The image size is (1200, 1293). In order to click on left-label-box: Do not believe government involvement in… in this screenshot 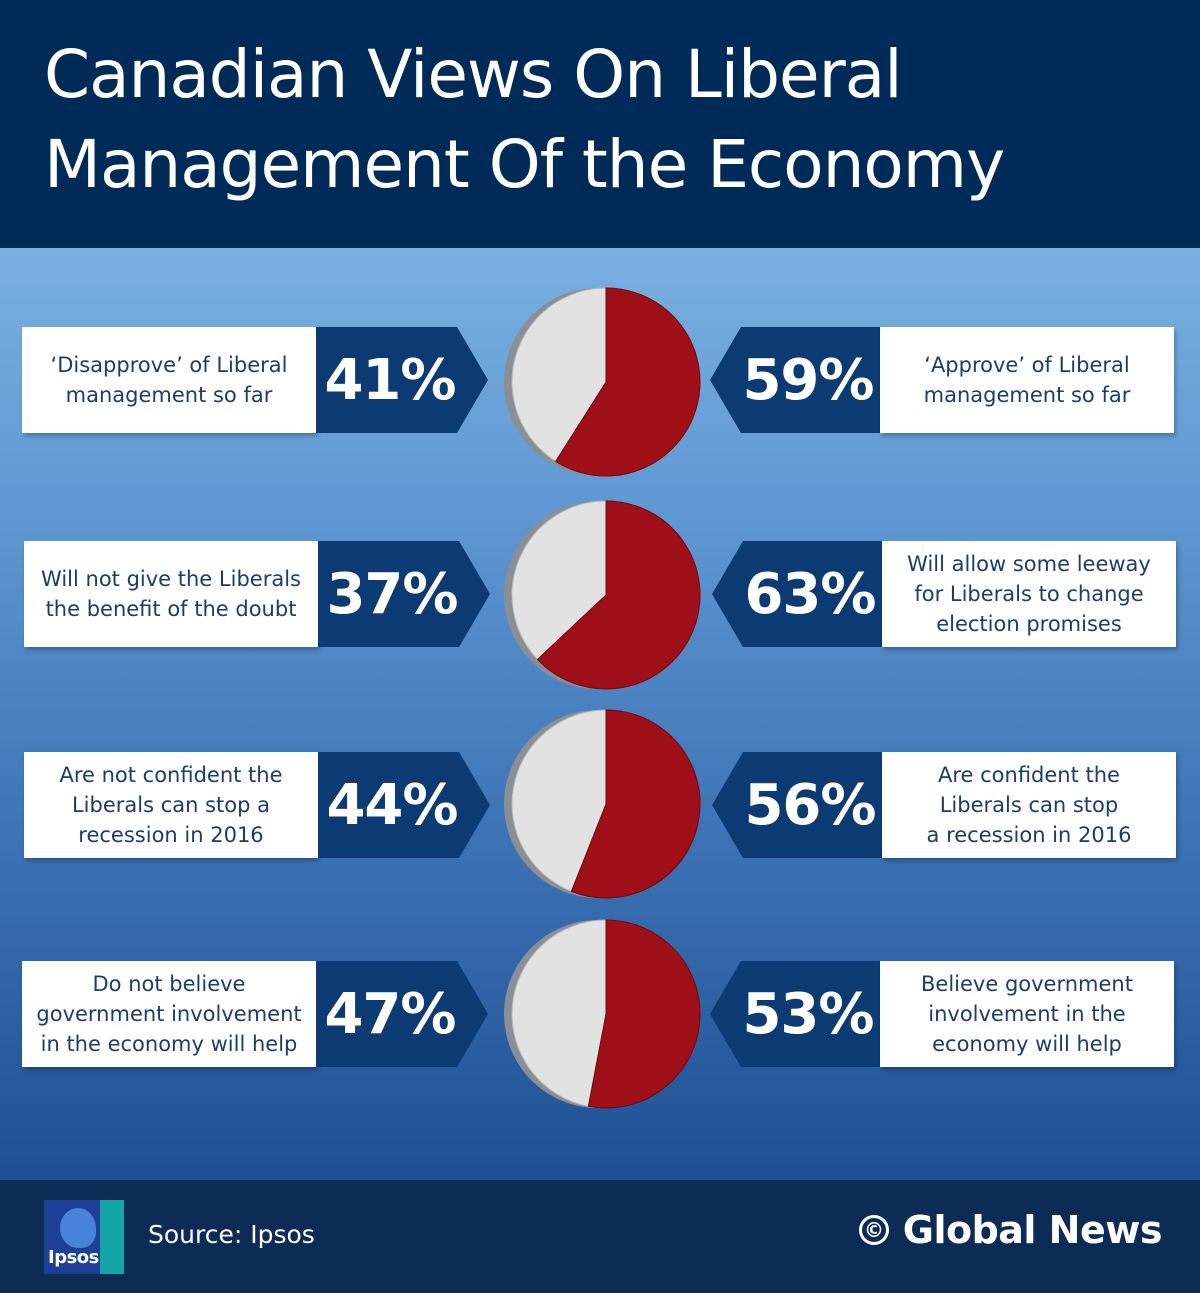, I will do `click(169, 1014)`.